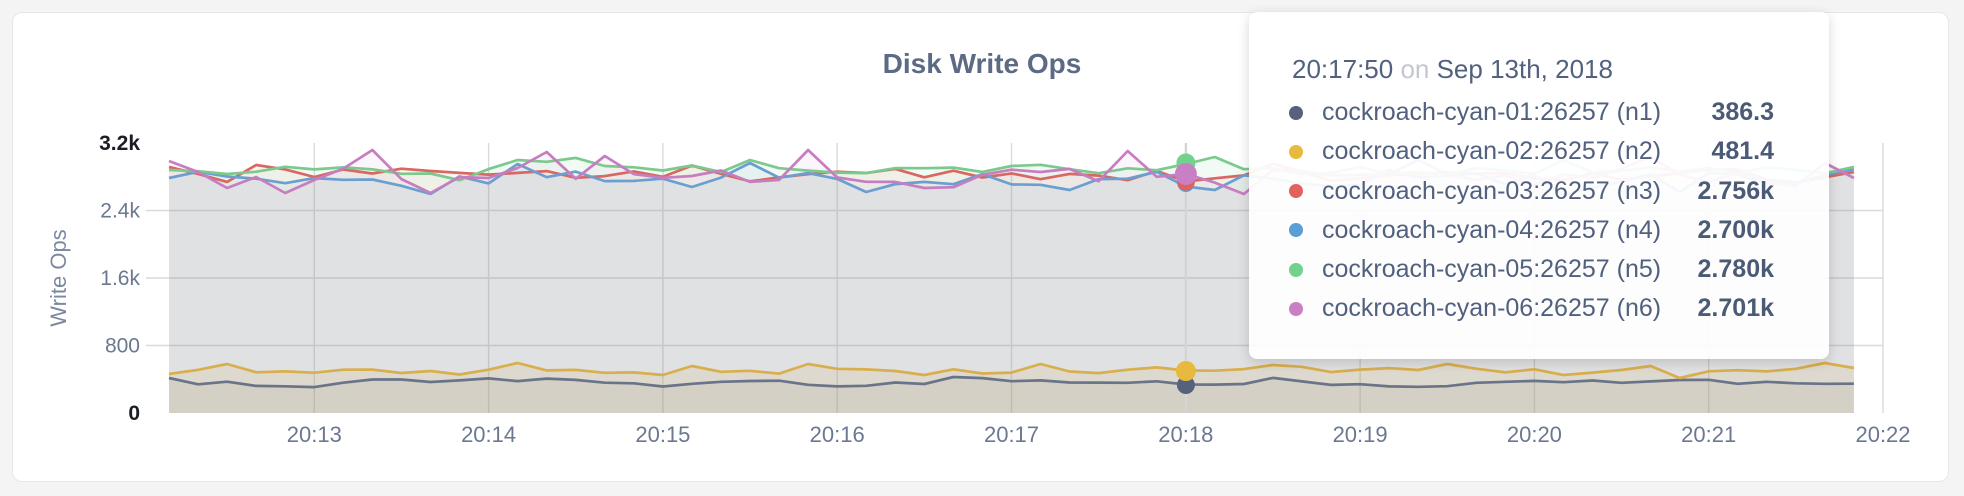  What do you see at coordinates (120, 211) in the screenshot?
I see `svg-text: 2.4k` at bounding box center [120, 211].